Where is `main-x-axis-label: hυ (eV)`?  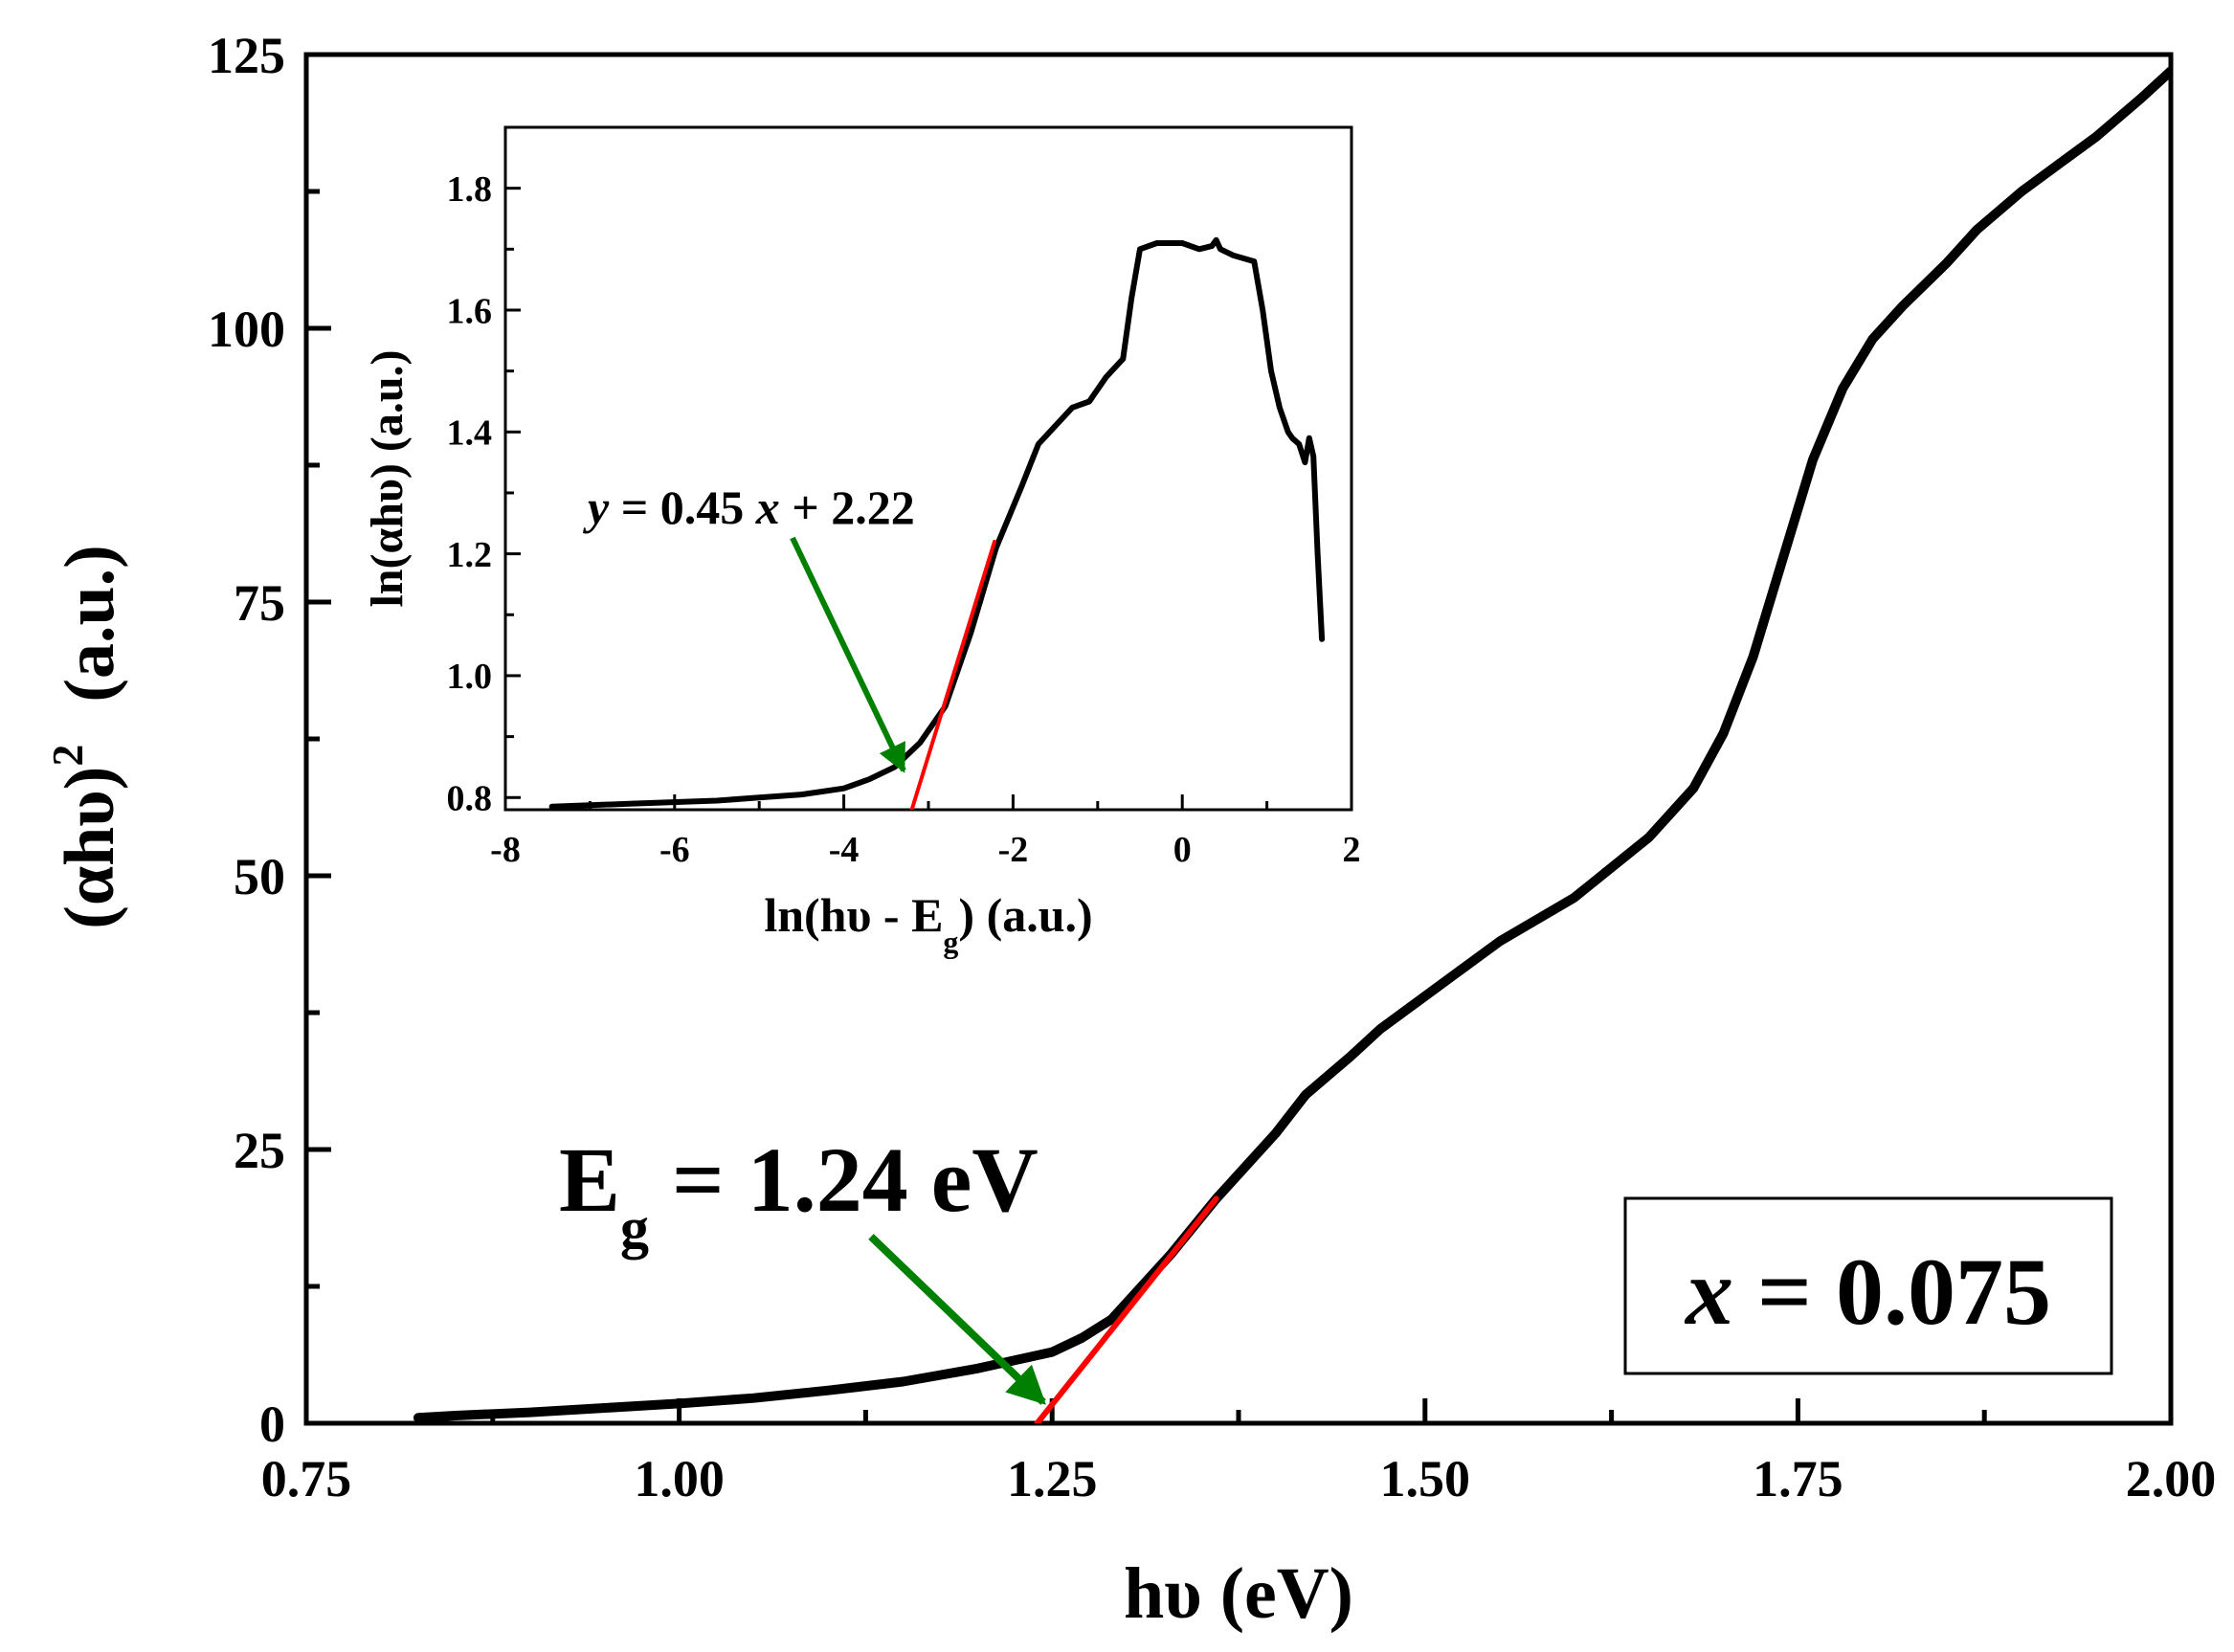
main-x-axis-label: hυ (eV) is located at coordinates (1238, 1593).